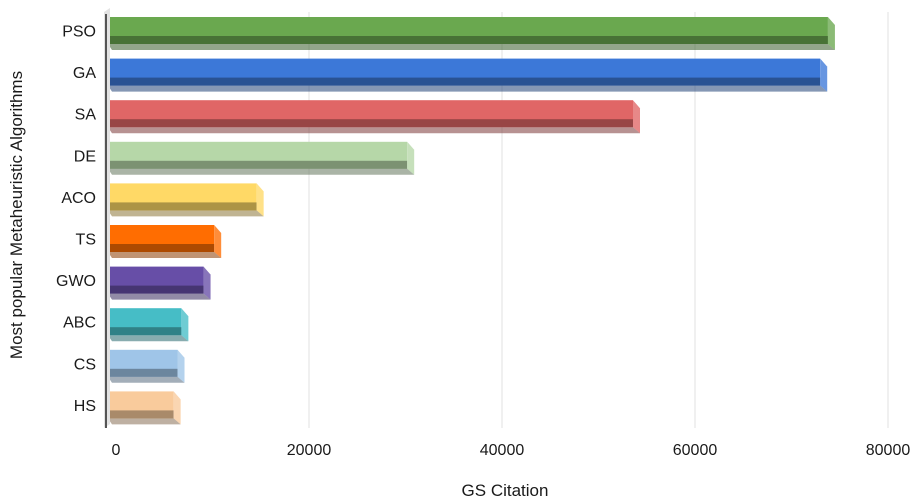 This screenshot has width=923, height=503. What do you see at coordinates (76, 281) in the screenshot?
I see `y-category-label: GWO` at bounding box center [76, 281].